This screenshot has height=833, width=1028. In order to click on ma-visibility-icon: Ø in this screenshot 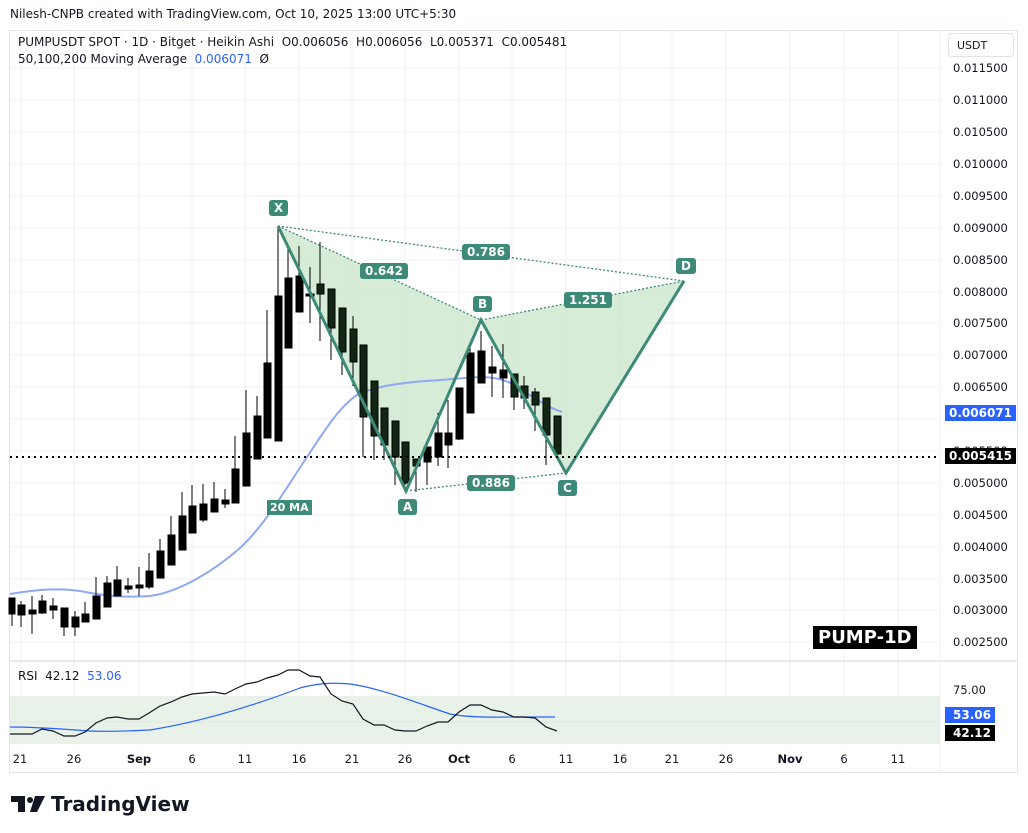, I will do `click(264, 59)`.